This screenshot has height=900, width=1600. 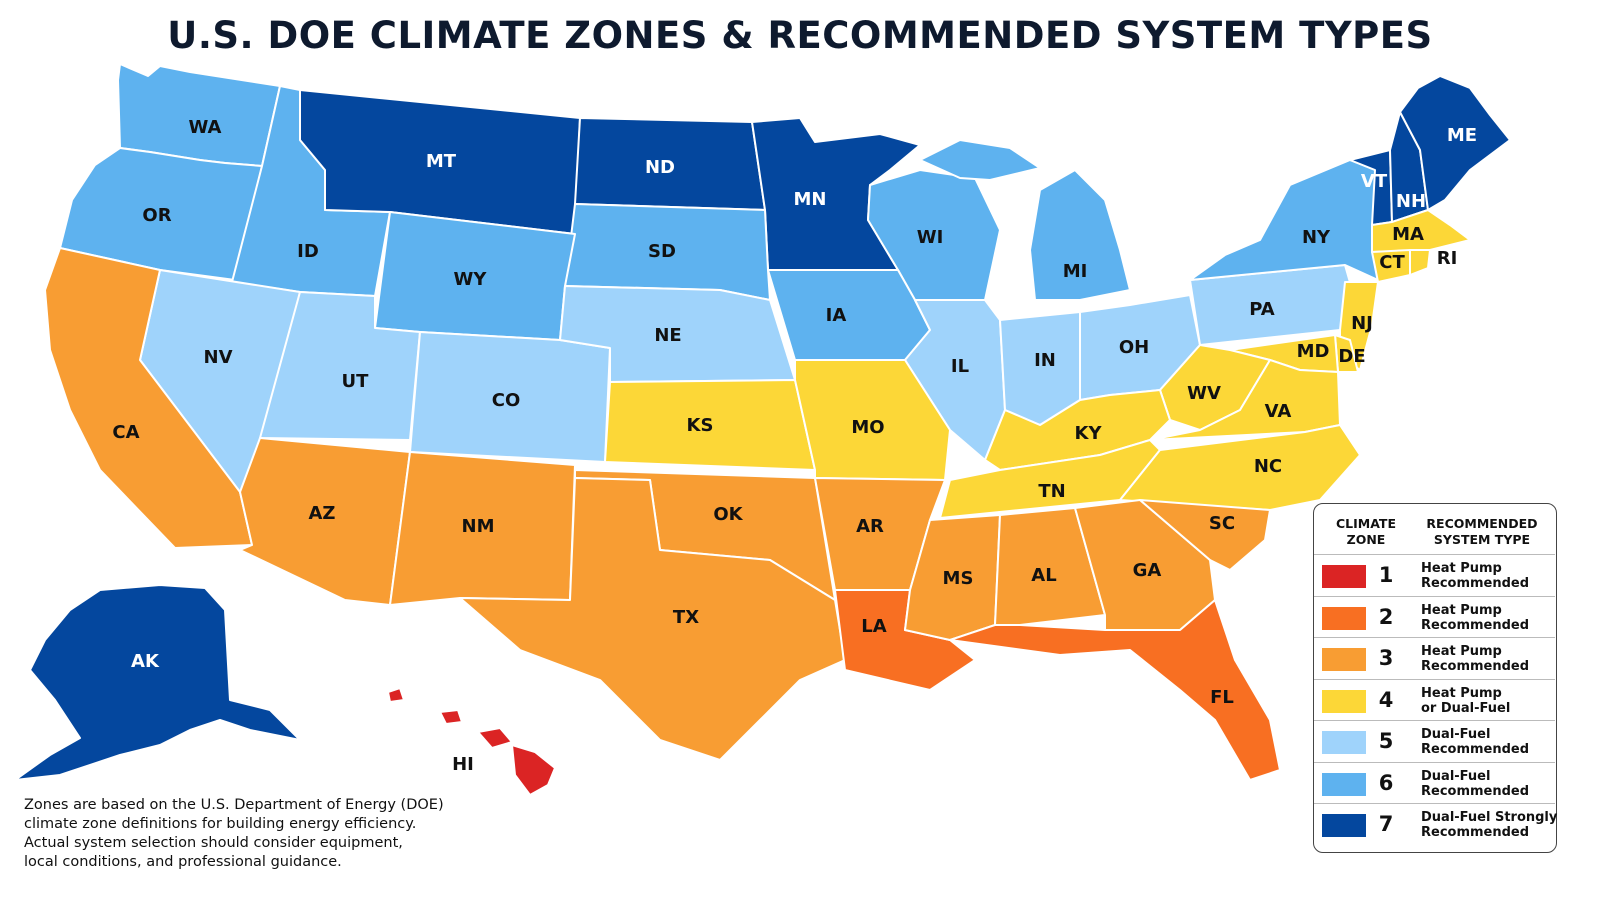 What do you see at coordinates (495, 738) in the screenshot?
I see `state-hi-maui` at bounding box center [495, 738].